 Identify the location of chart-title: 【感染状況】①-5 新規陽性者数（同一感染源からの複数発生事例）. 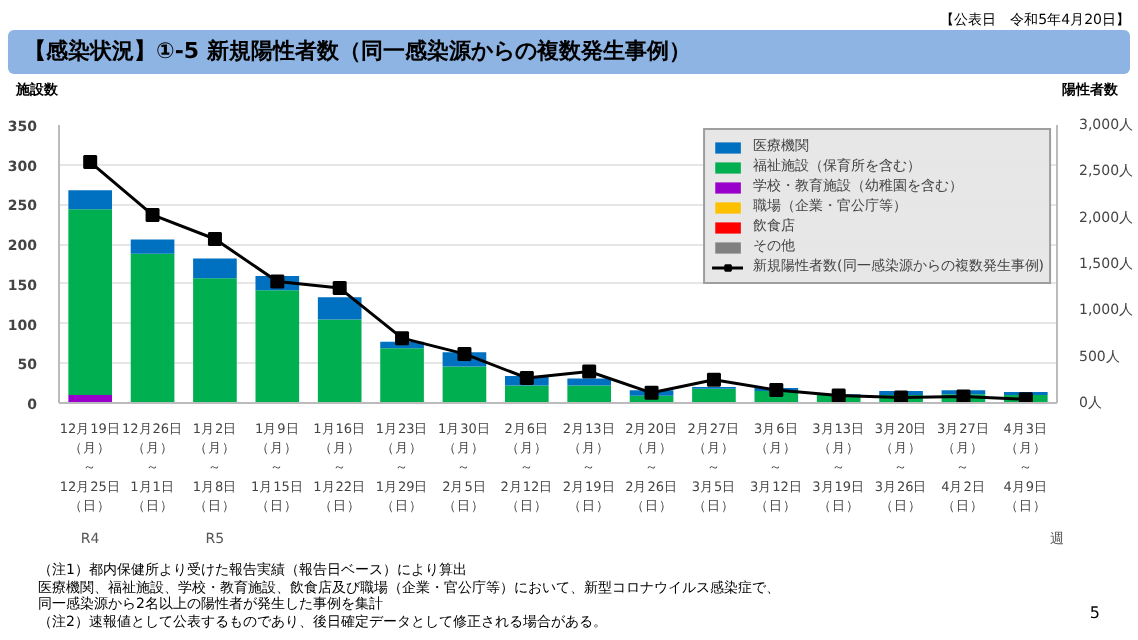
(569, 52).